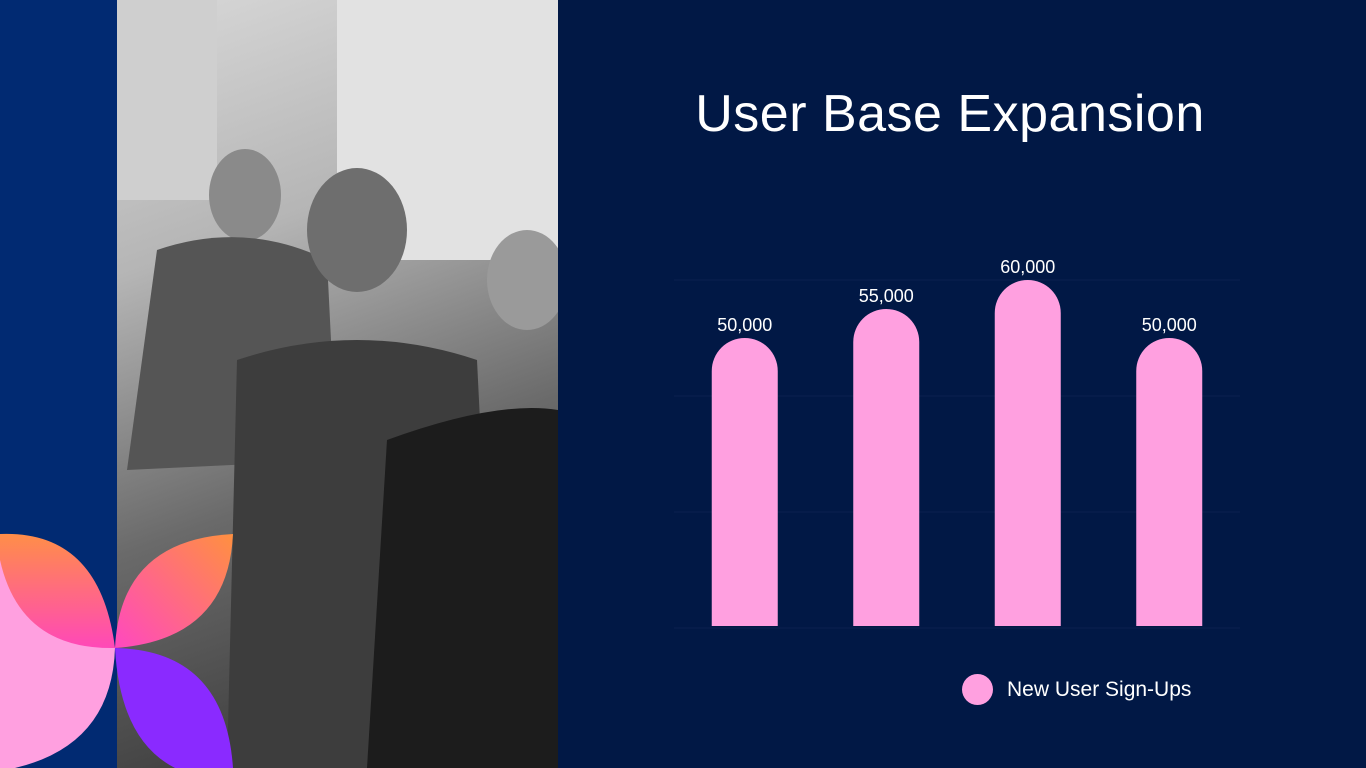 This screenshot has height=768, width=1366. I want to click on petal-purple, so click(174, 708).